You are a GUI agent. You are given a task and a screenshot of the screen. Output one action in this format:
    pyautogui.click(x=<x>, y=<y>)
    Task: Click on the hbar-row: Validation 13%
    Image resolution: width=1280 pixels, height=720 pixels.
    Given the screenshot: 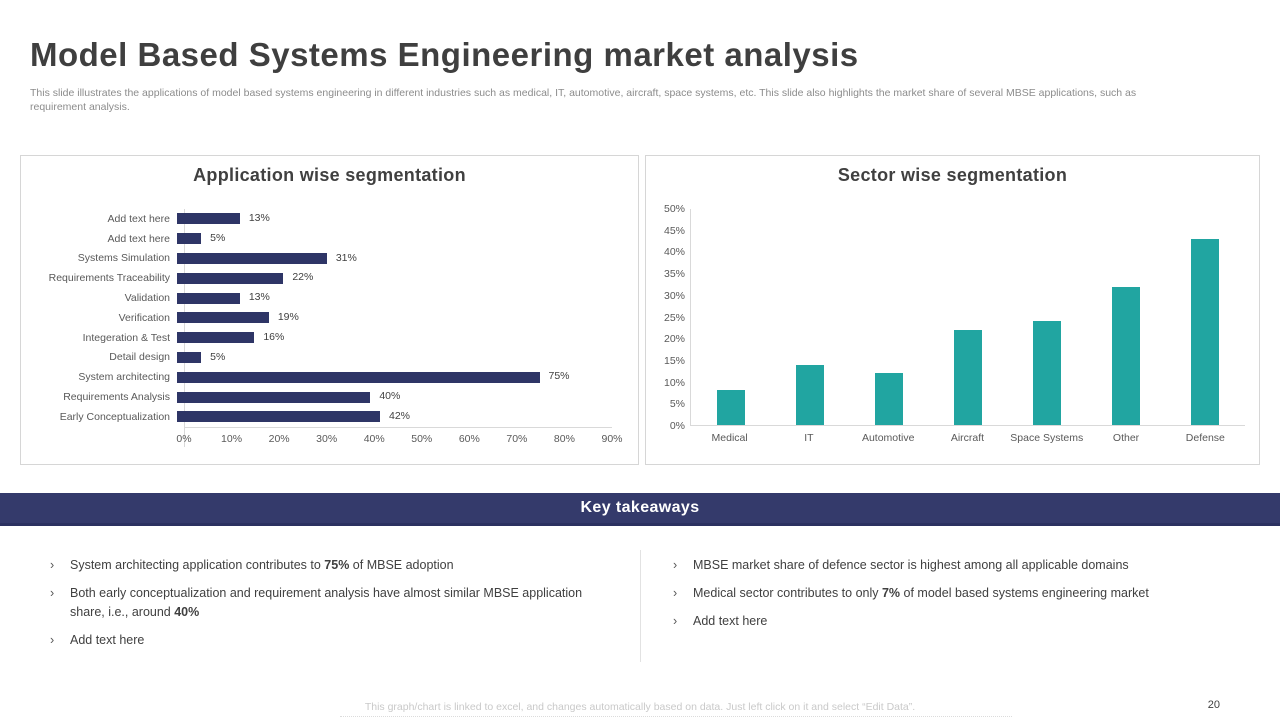 What is the action you would take?
    pyautogui.click(x=320, y=298)
    